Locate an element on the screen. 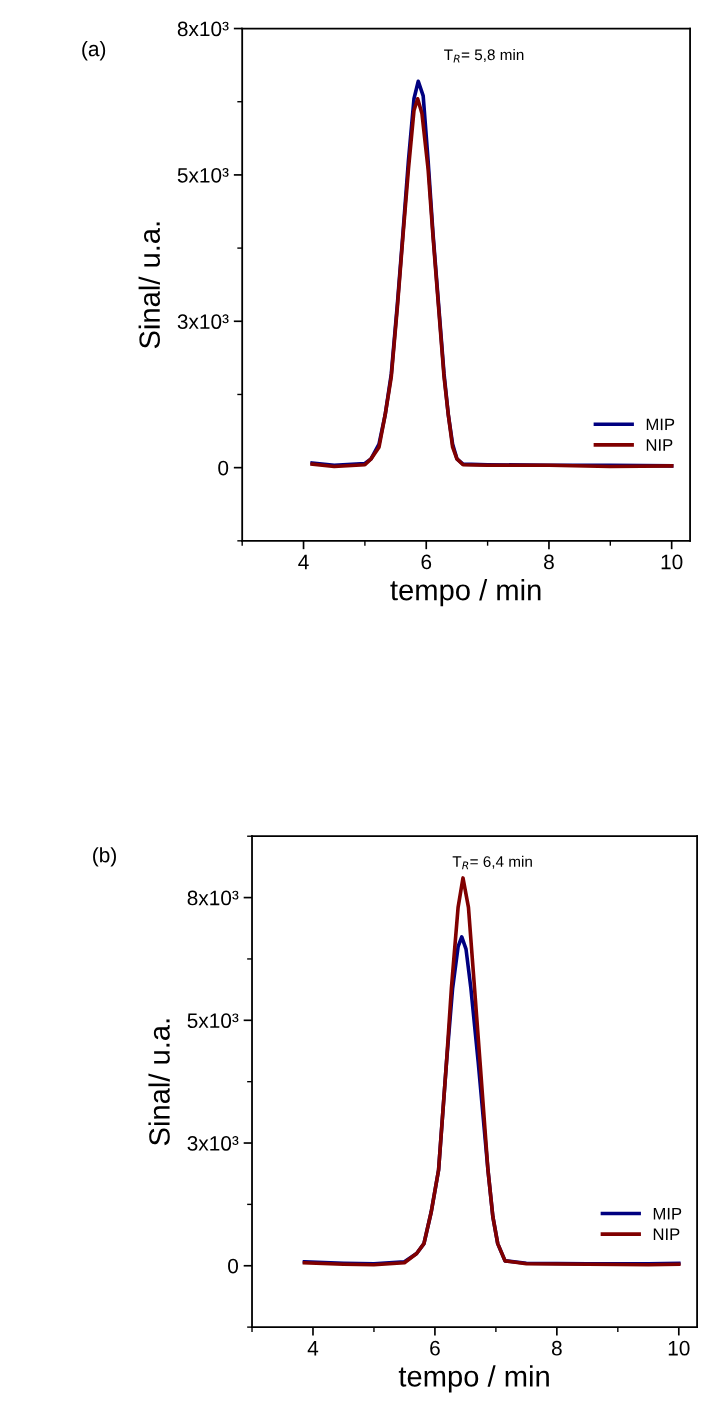 The image size is (702, 1427). line-series is located at coordinates (491, 1071).